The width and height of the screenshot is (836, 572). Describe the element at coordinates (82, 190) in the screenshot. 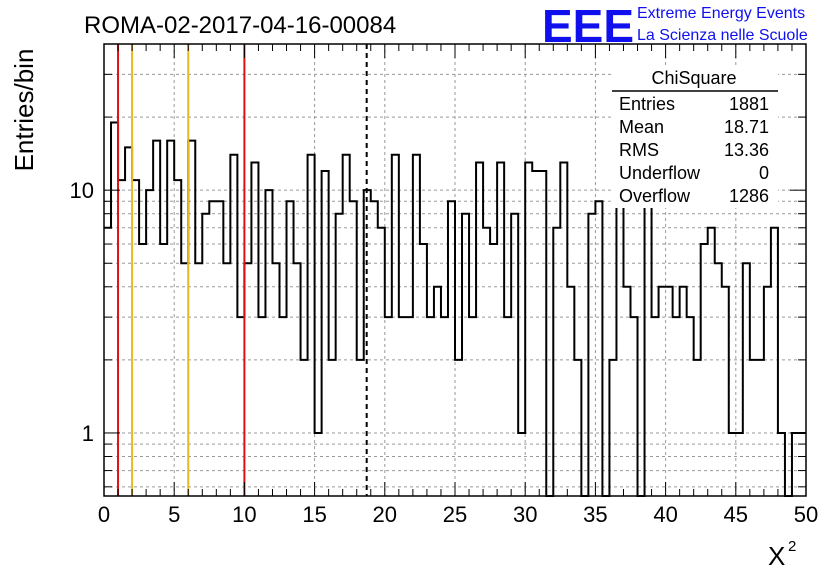

I see `y-tick-label: 10` at that location.